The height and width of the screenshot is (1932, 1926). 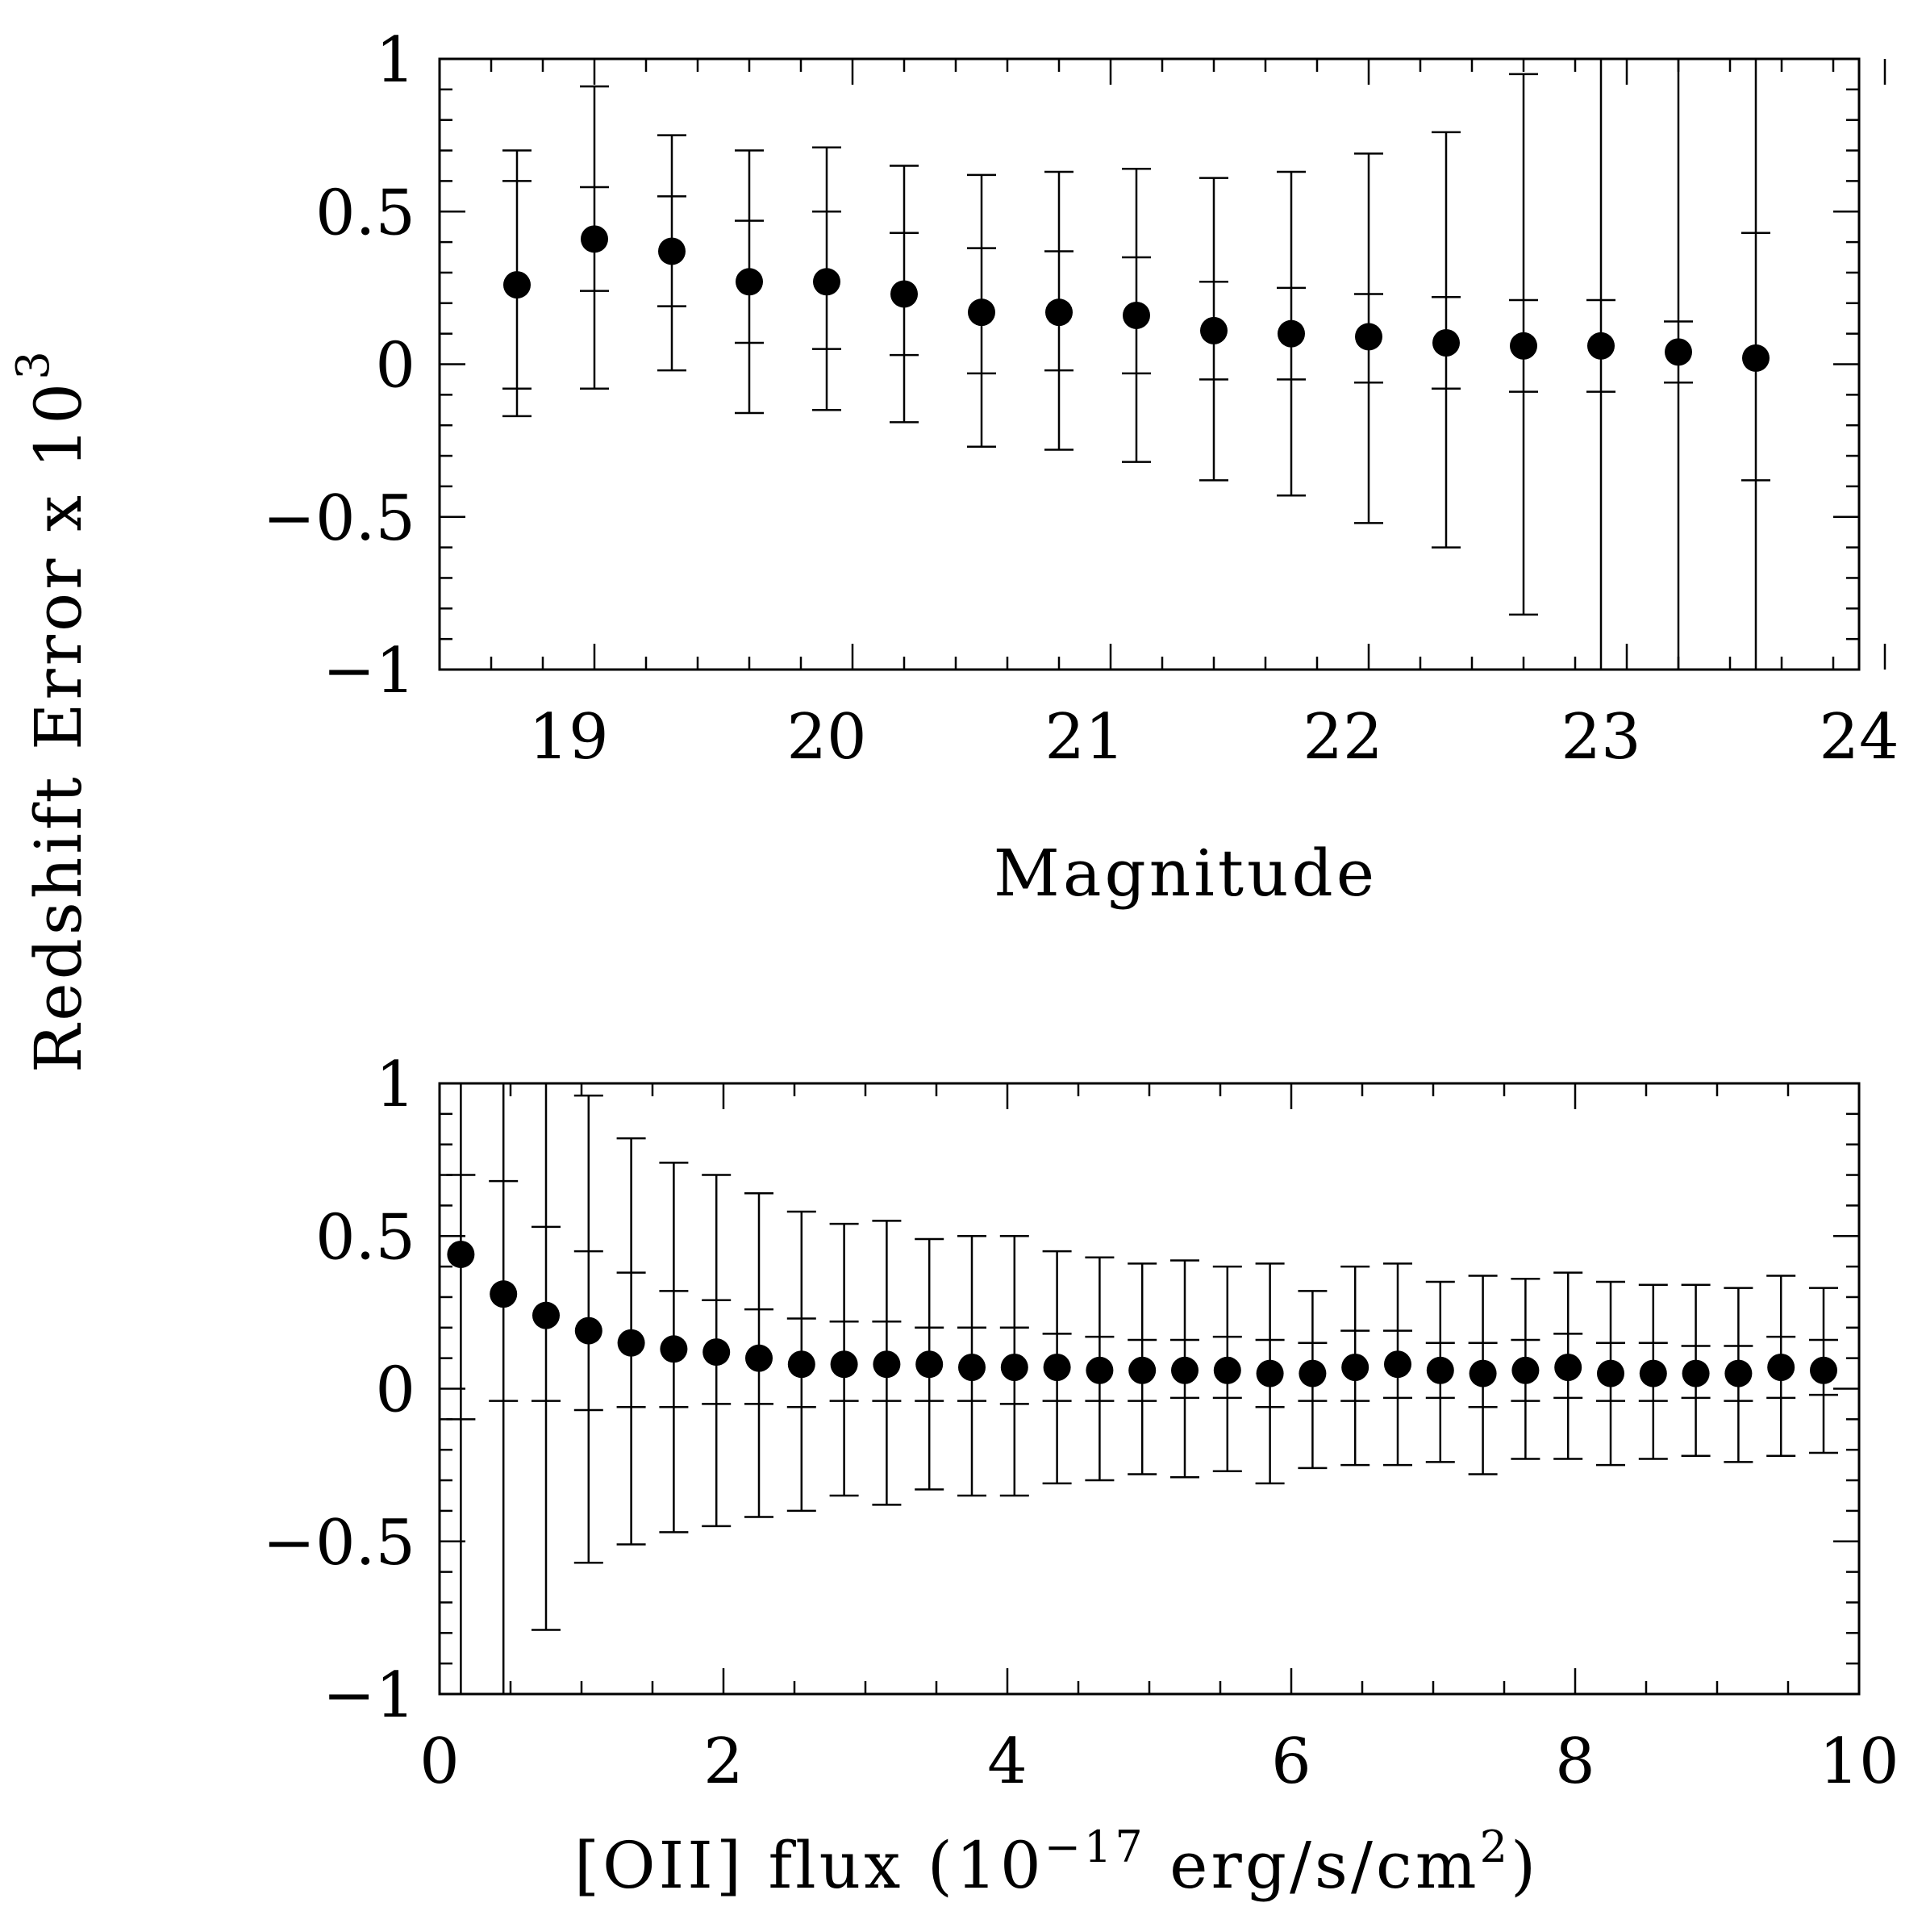 What do you see at coordinates (58, 726) in the screenshot?
I see `y-axis-label-text: Redshift Error x 10` at bounding box center [58, 726].